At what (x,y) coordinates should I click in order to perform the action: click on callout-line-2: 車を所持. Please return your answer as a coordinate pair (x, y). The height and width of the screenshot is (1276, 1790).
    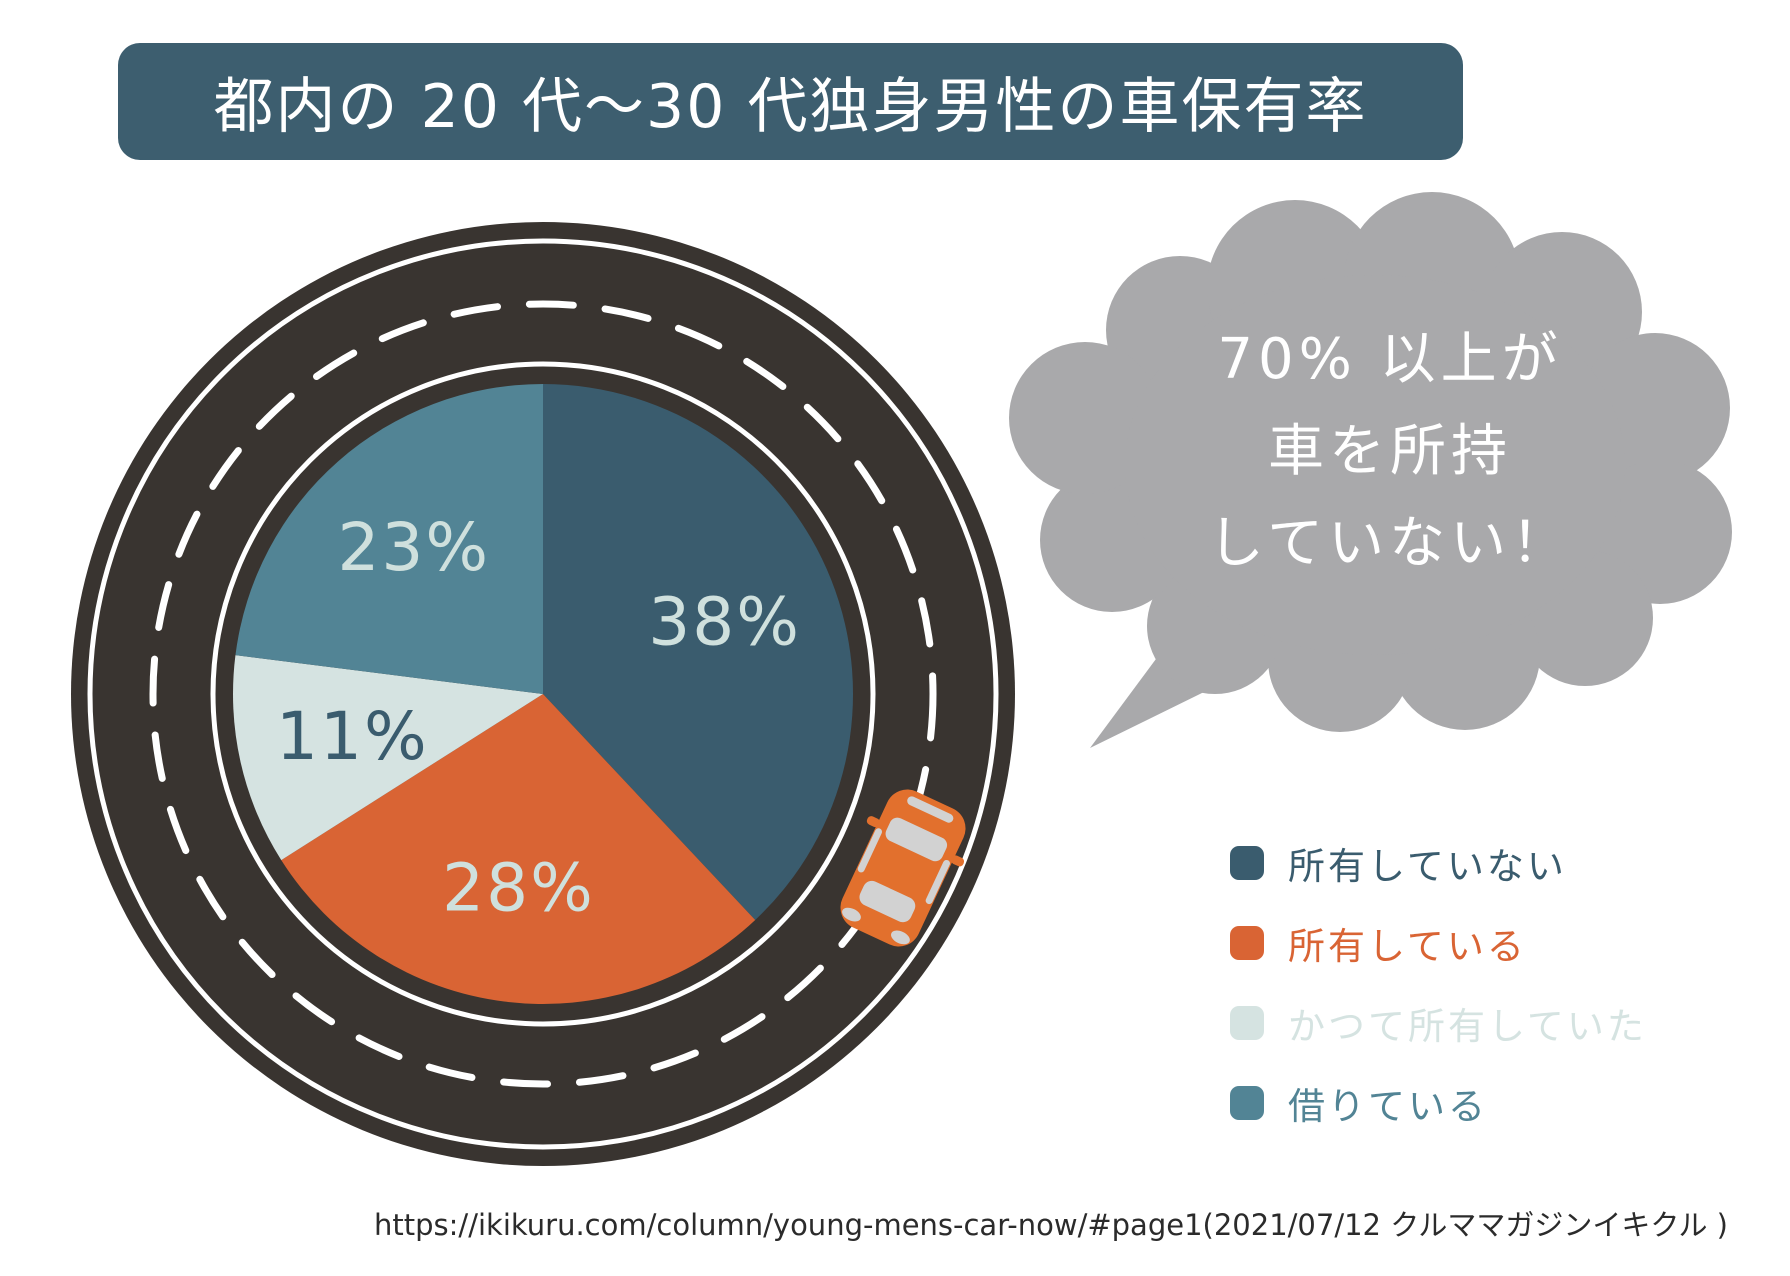
    Looking at the image, I should click on (1390, 451).